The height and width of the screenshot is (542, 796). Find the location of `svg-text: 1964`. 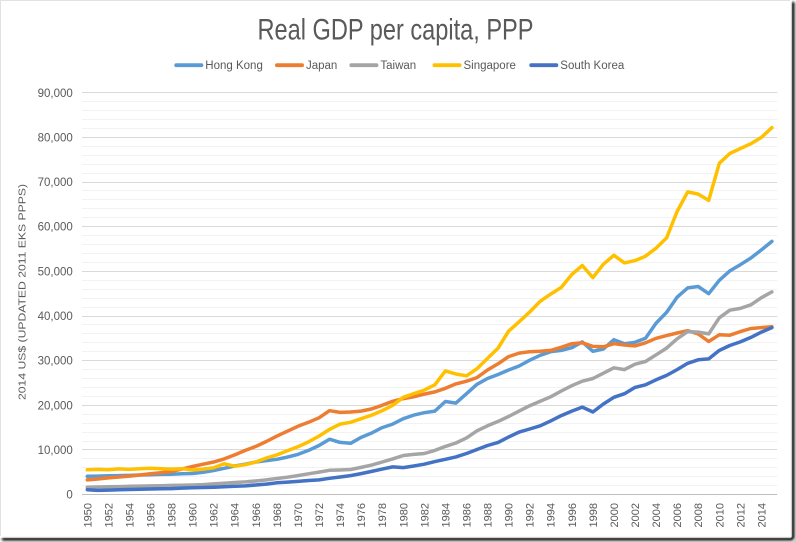

svg-text: 1964 is located at coordinates (236, 515).